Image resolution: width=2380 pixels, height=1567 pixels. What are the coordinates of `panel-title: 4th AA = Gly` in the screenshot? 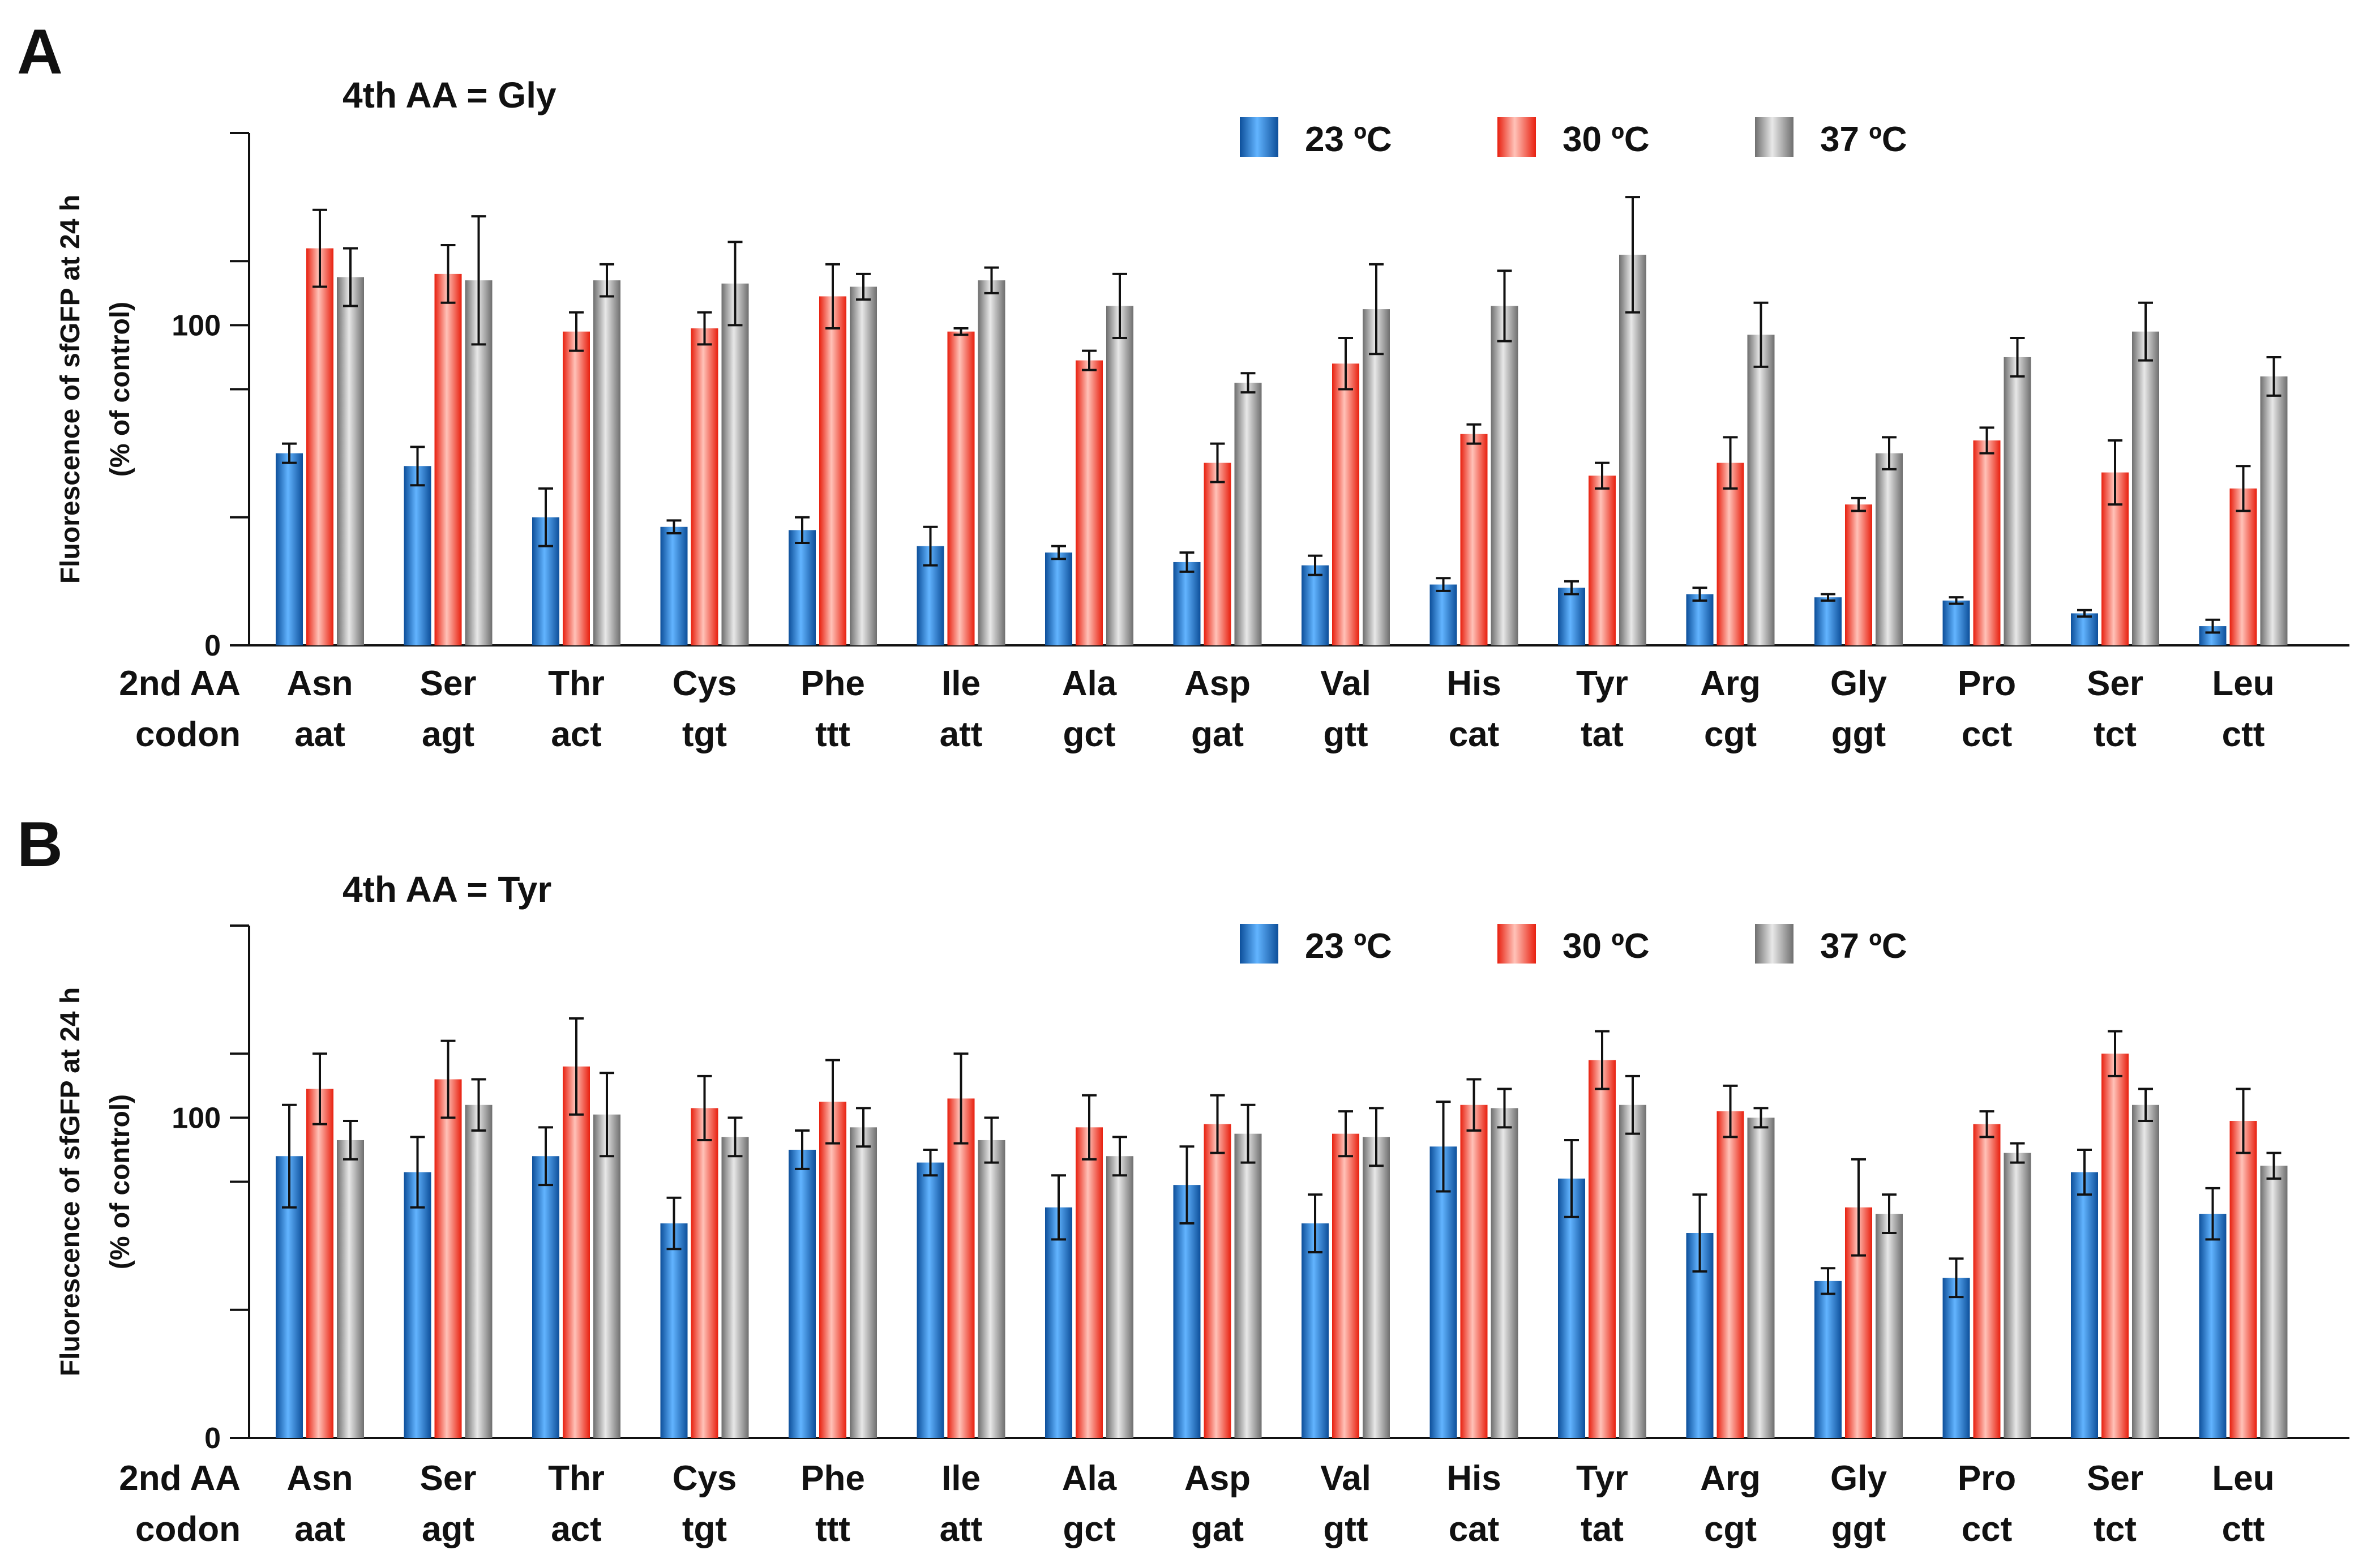 It's located at (450, 95).